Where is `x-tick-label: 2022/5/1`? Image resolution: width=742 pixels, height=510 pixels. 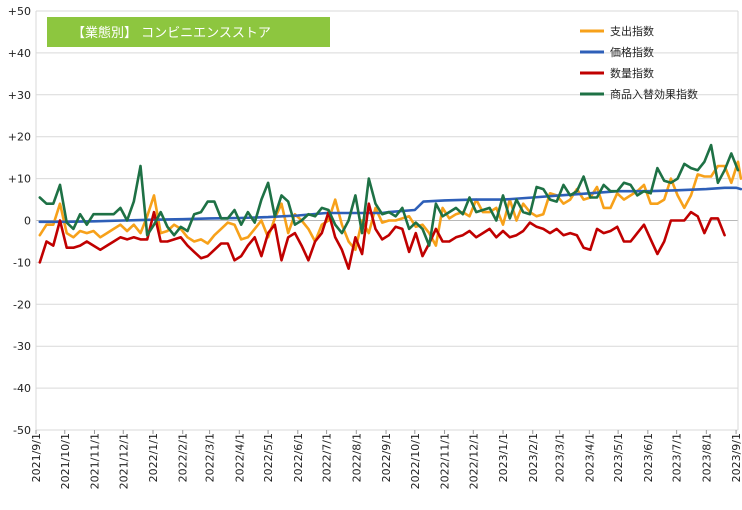
x-tick-label: 2022/5/1 is located at coordinates (268, 457).